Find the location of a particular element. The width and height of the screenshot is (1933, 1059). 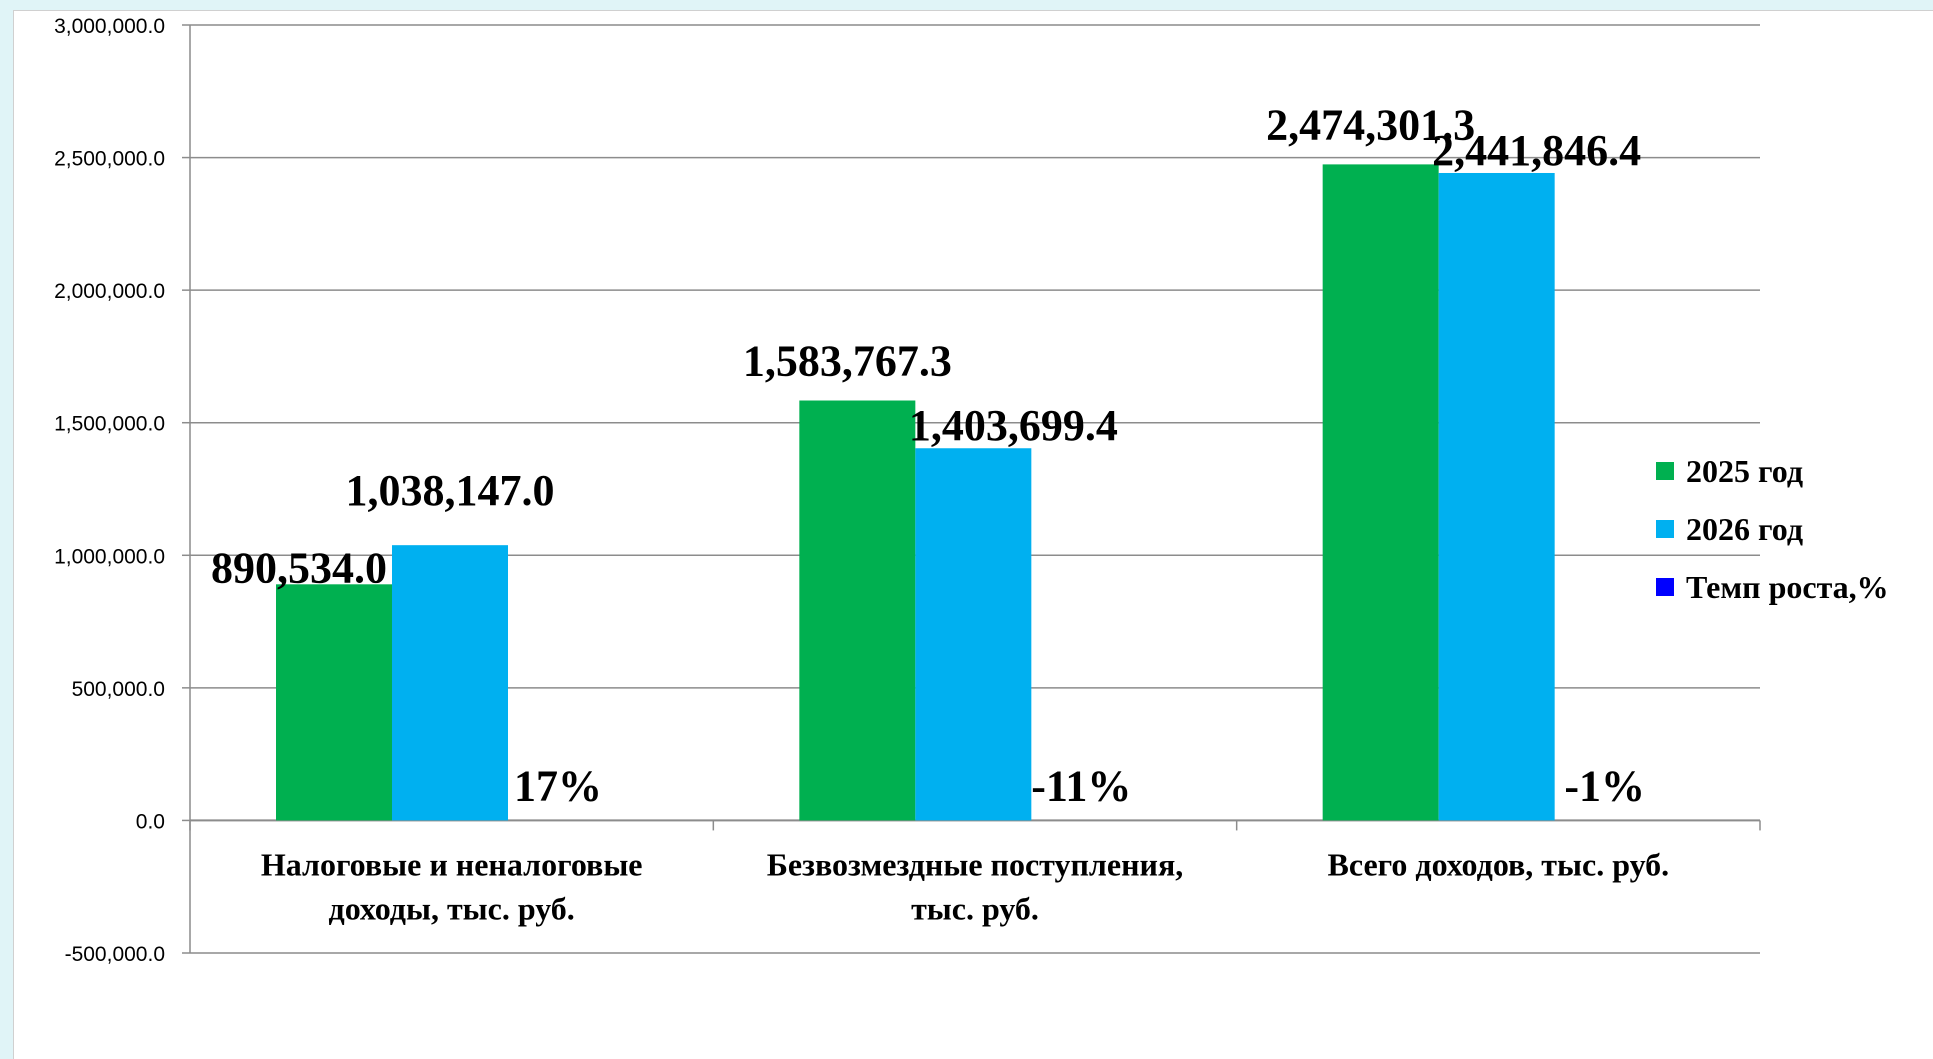

y-tick-label: 1,500,000.0 is located at coordinates (109, 424).